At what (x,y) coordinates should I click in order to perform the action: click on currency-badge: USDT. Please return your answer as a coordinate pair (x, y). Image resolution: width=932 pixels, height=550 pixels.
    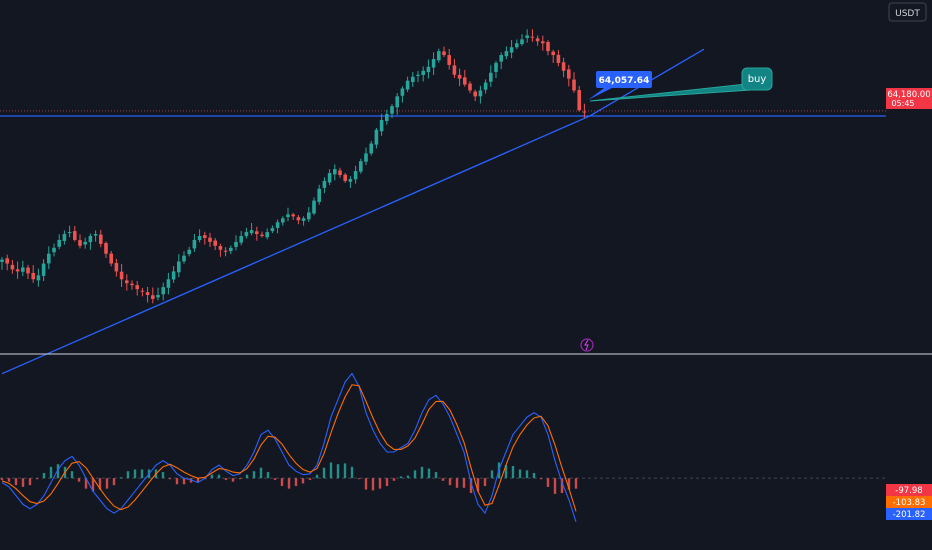
    Looking at the image, I should click on (907, 12).